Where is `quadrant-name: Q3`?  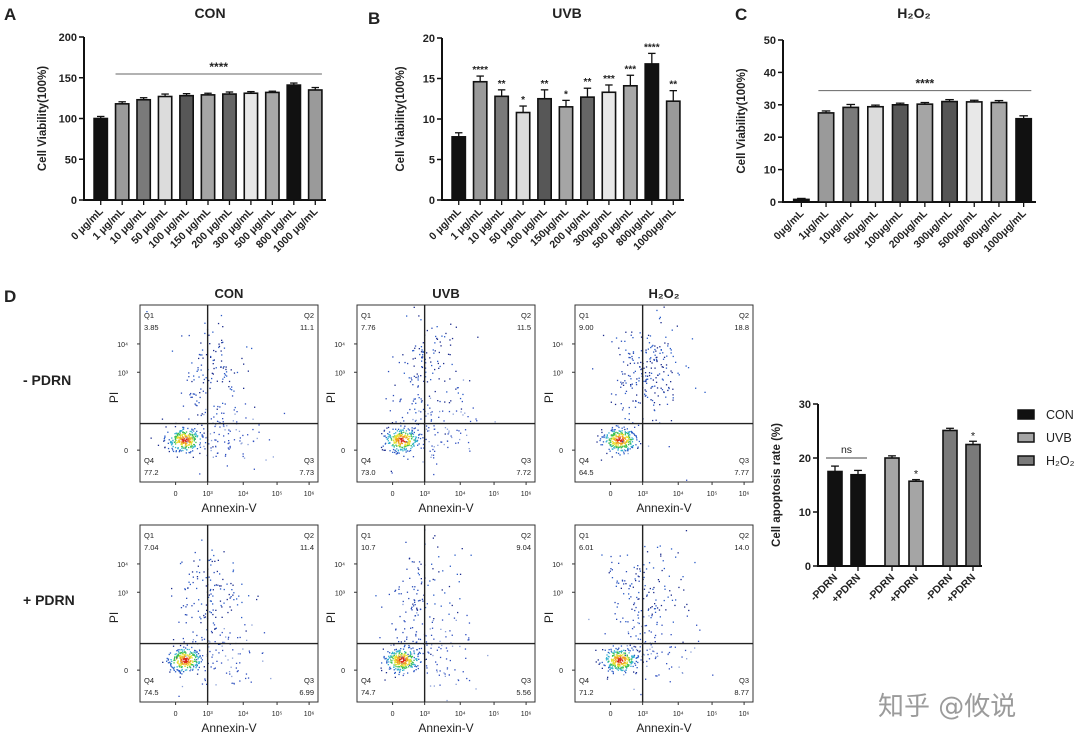 quadrant-name: Q3 is located at coordinates (526, 680).